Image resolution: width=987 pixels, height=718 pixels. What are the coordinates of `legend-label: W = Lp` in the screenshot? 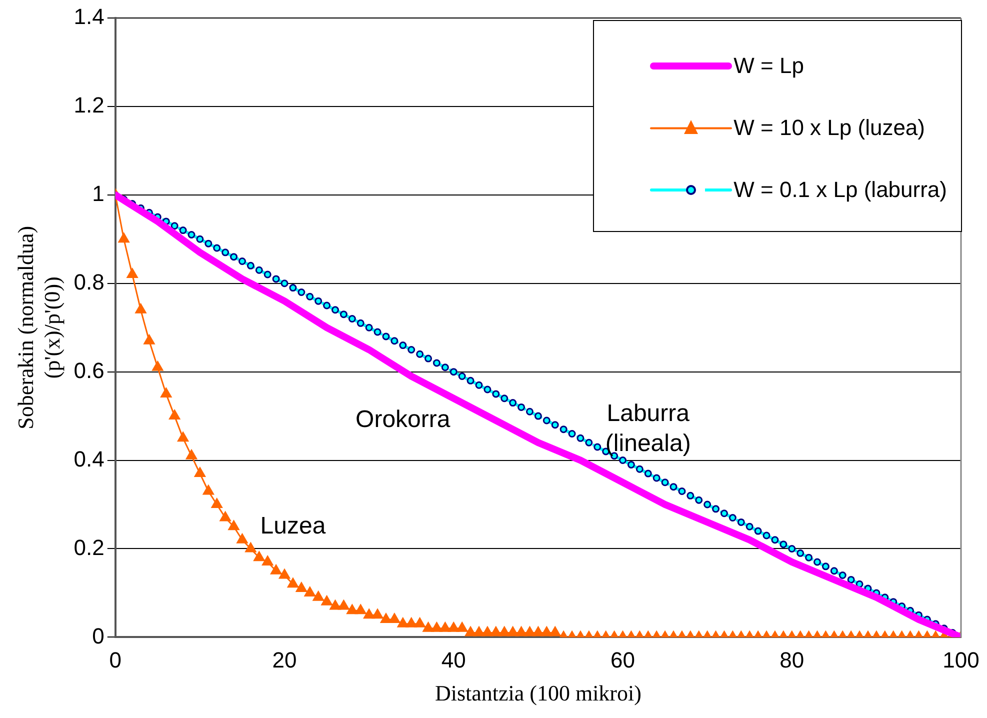 It's located at (769, 66).